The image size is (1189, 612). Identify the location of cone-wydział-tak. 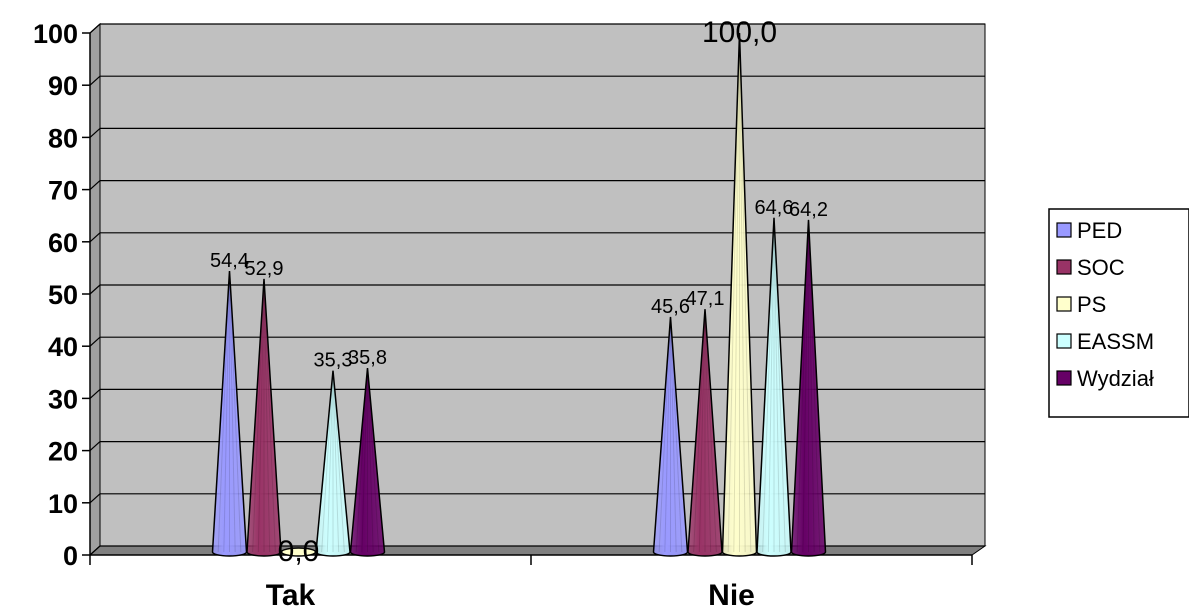
(367, 462).